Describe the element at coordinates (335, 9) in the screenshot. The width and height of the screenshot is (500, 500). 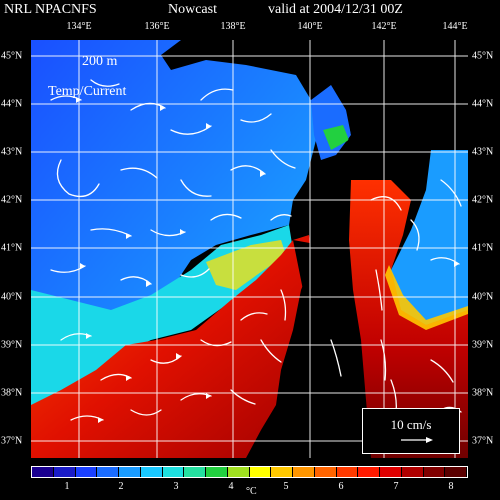
I see `valid-time-label: valid at 2004/12/31 00Z` at that location.